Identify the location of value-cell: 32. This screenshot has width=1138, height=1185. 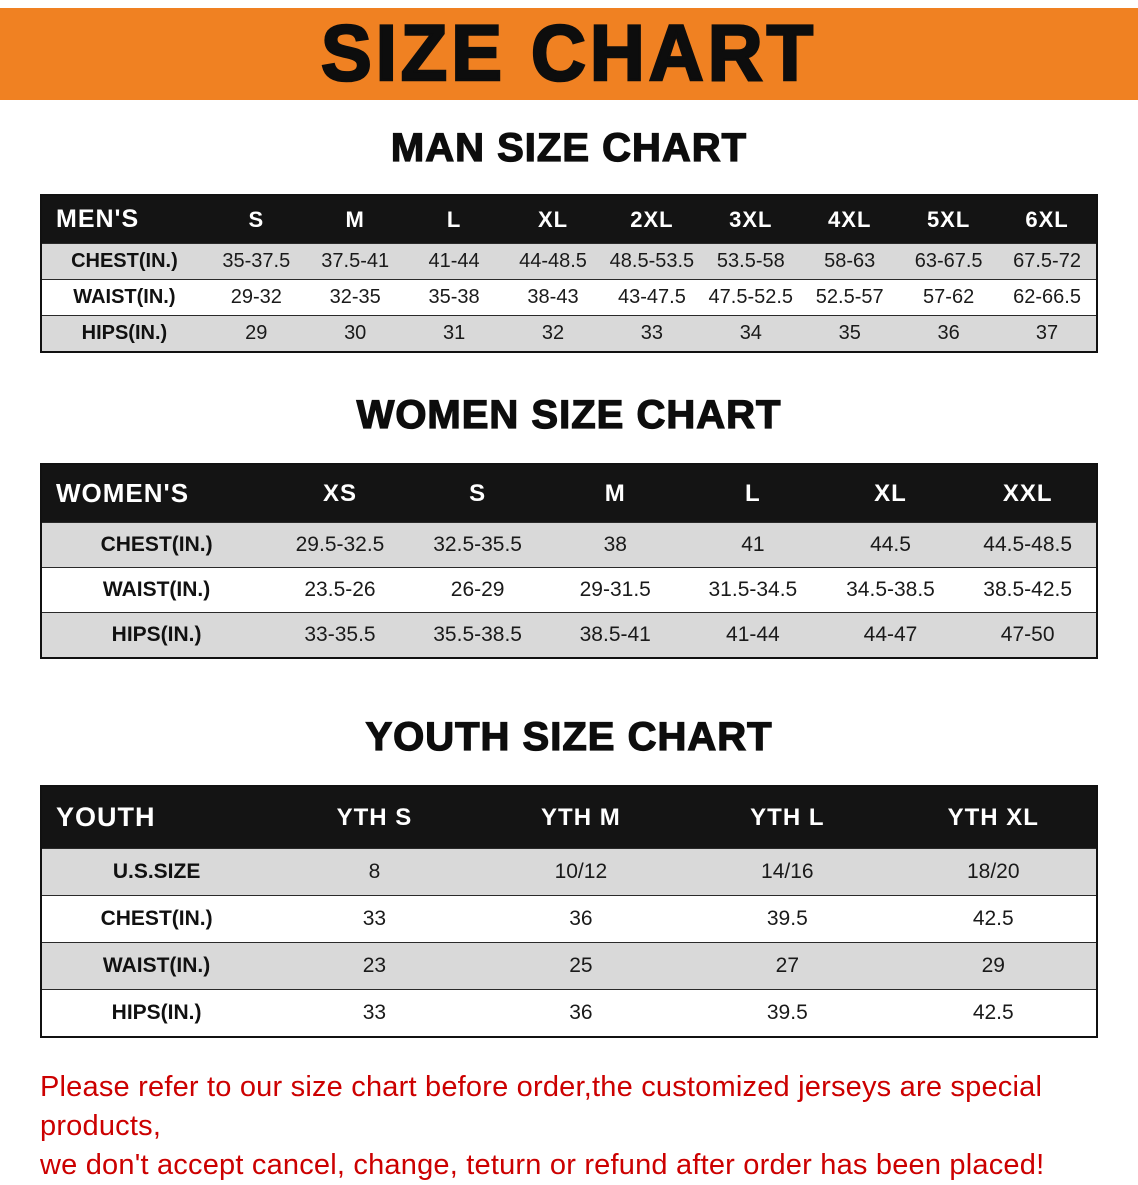
(553, 333).